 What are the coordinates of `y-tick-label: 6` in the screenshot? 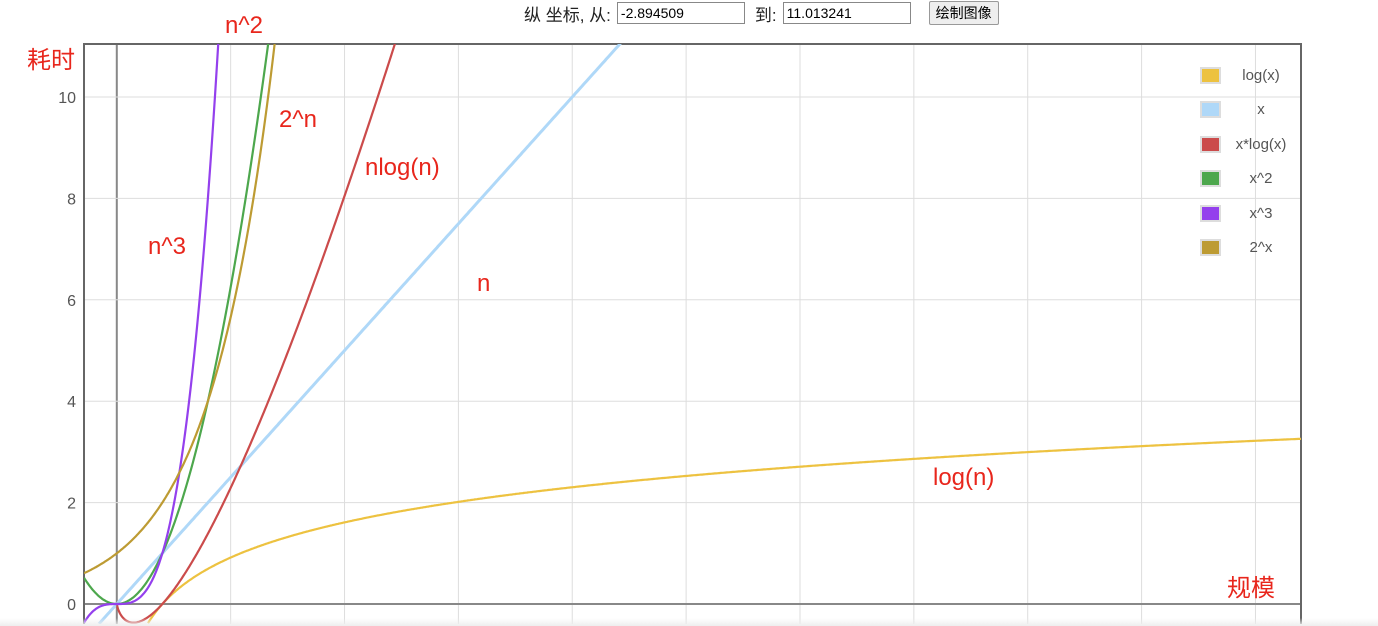 It's located at (71, 301).